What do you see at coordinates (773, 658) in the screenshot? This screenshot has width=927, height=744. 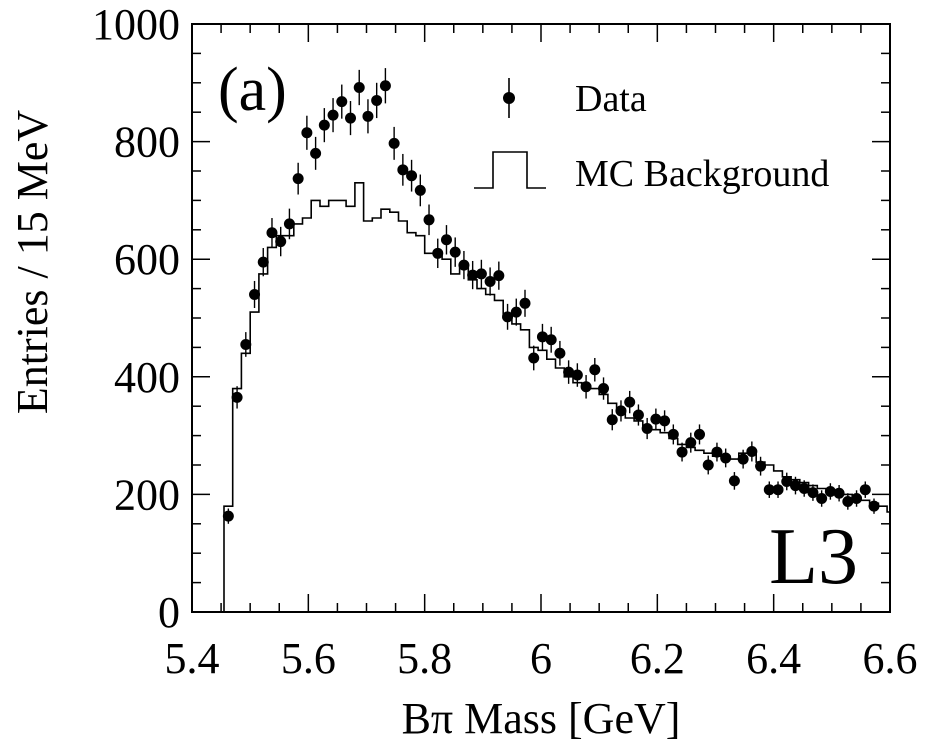 I see `x-tick-label: 6.4` at bounding box center [773, 658].